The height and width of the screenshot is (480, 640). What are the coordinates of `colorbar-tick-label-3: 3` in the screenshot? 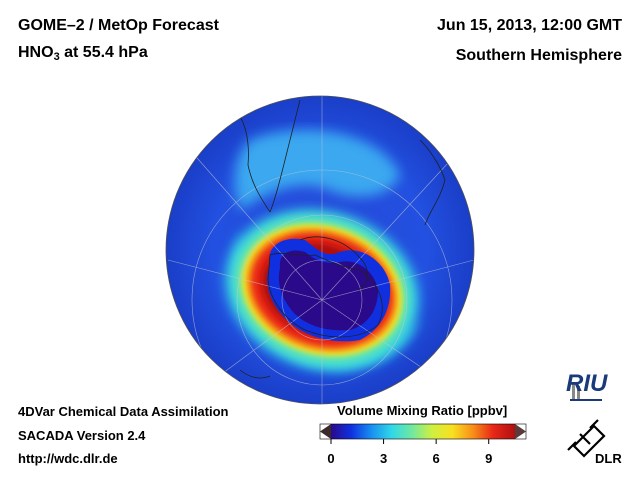 It's located at (383, 458).